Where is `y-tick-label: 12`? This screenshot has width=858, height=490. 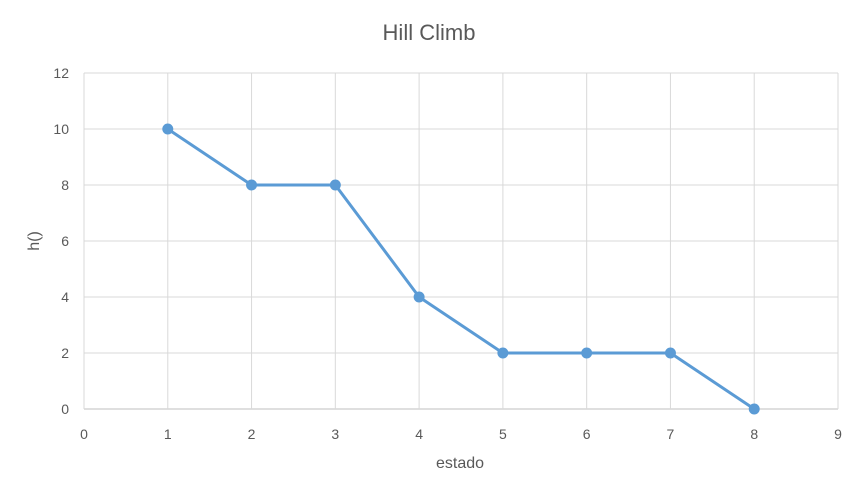 y-tick-label: 12 is located at coordinates (61, 73).